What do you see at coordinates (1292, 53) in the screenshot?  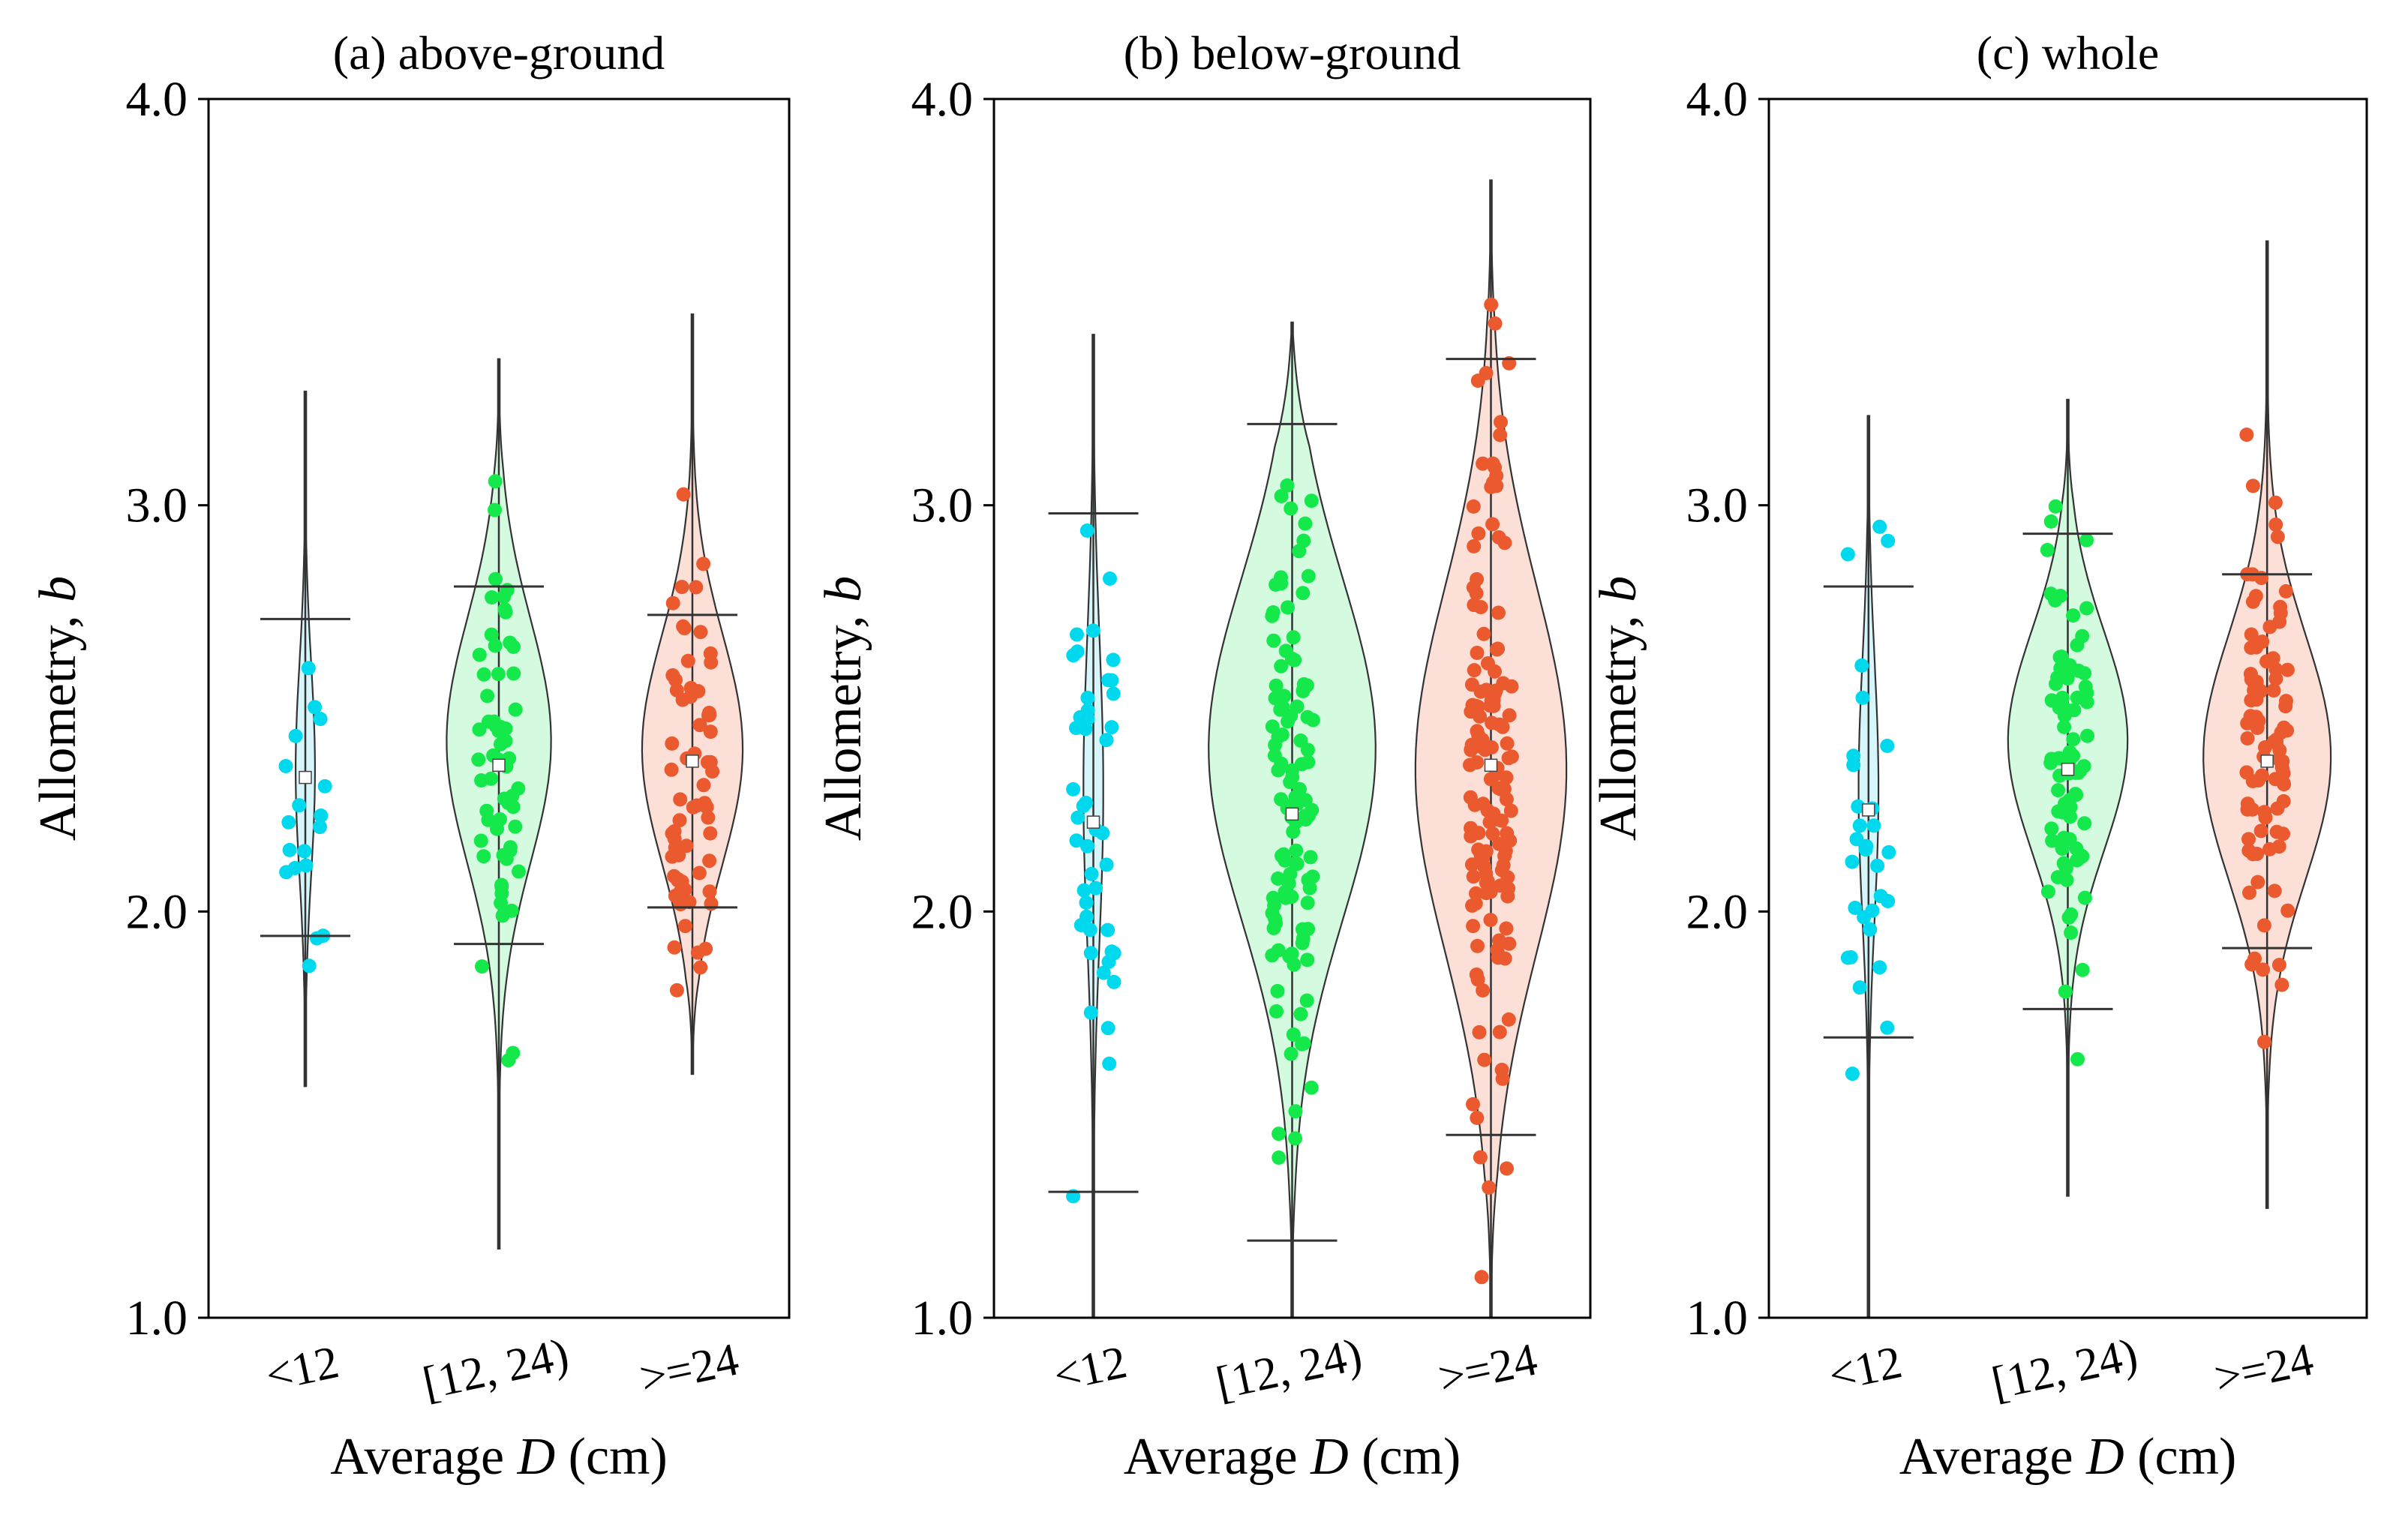 I see `panel-title: (b) below-ground` at bounding box center [1292, 53].